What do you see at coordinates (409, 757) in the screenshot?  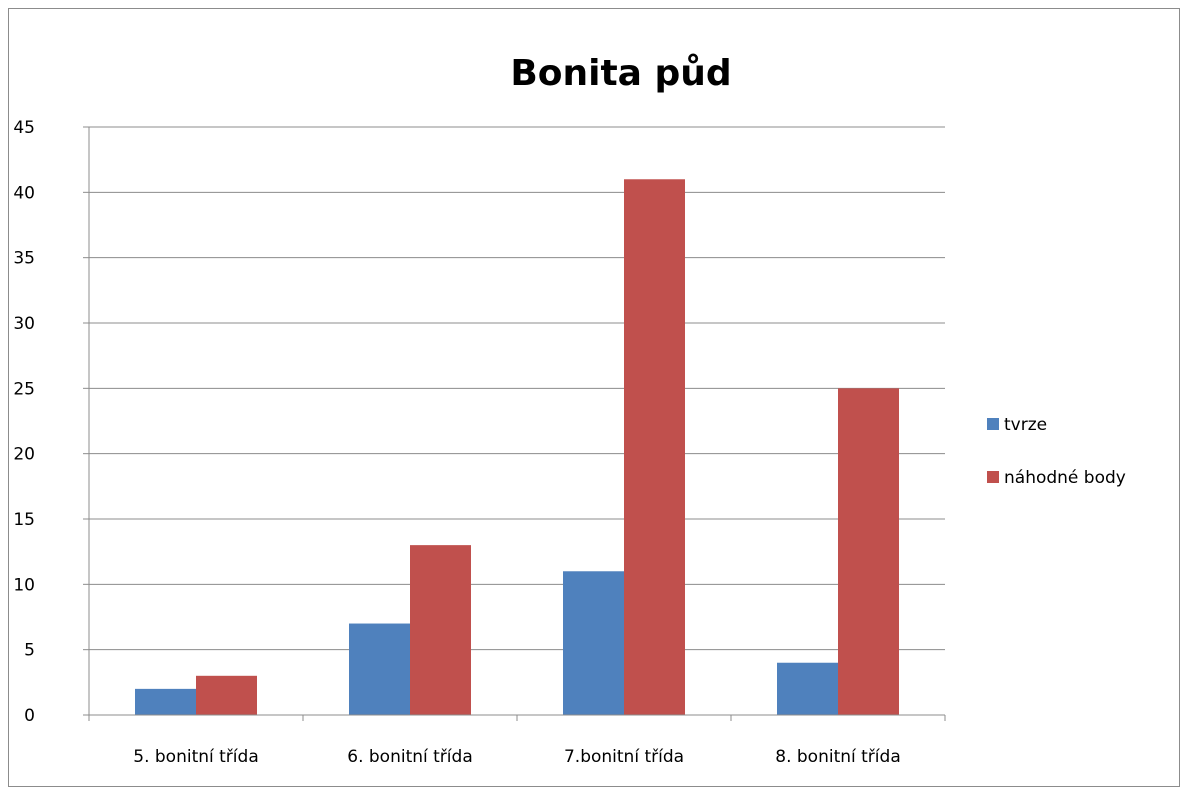 I see `x-category-label: 6. bonitní třída` at bounding box center [409, 757].